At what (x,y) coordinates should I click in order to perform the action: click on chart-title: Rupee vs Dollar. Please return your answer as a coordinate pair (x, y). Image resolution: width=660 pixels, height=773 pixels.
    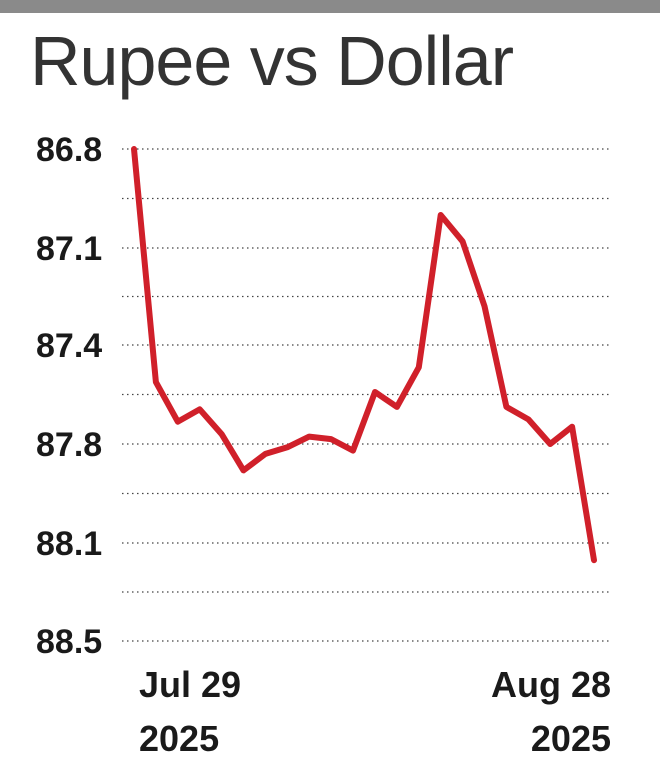
    Looking at the image, I should click on (272, 61).